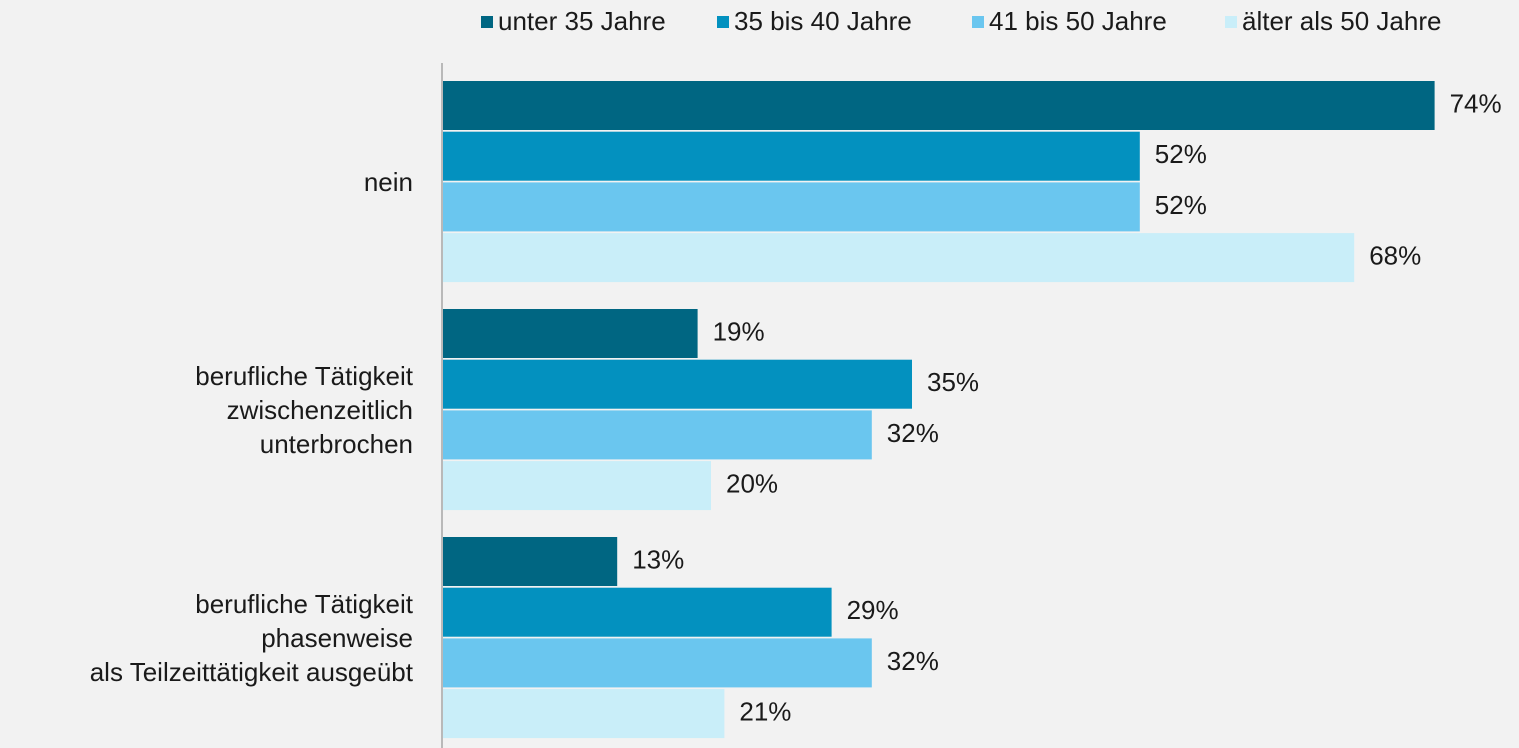  What do you see at coordinates (1341, 21) in the screenshot?
I see `legend-label: älter als 50 Jahre` at bounding box center [1341, 21].